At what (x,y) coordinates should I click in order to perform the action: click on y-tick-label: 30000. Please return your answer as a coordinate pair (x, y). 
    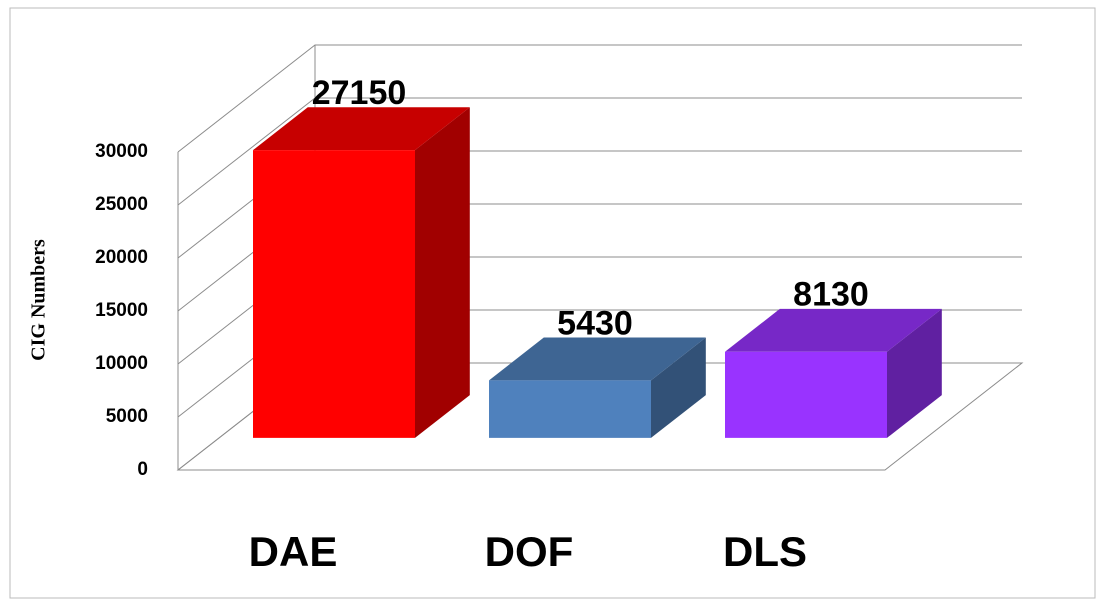
    Looking at the image, I should click on (121, 151).